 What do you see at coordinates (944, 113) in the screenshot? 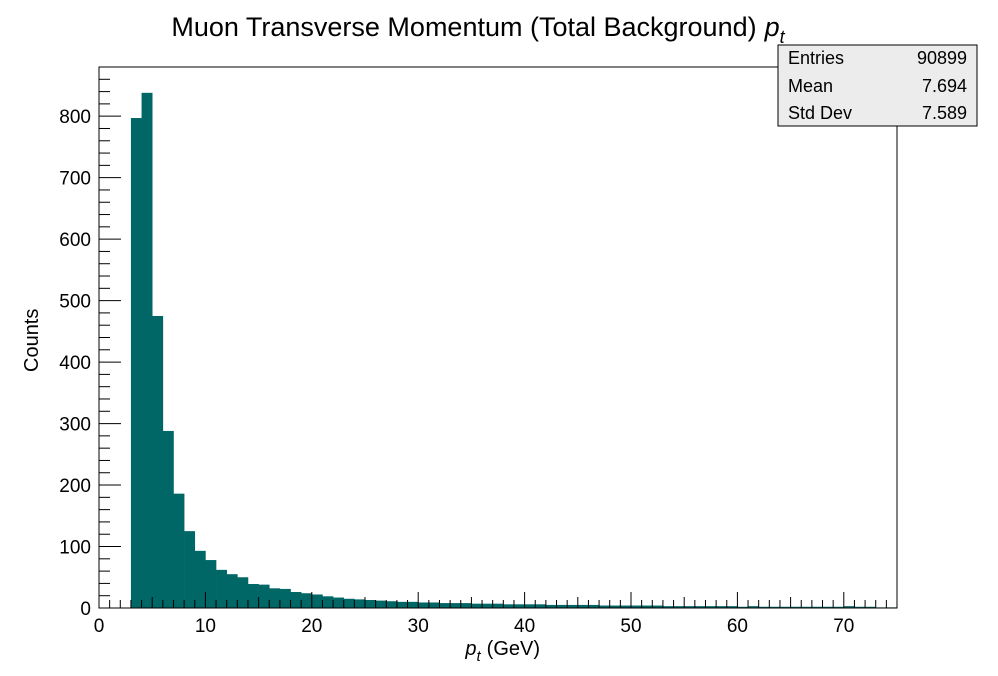
I see `stats-stddev-value: 7.589` at bounding box center [944, 113].